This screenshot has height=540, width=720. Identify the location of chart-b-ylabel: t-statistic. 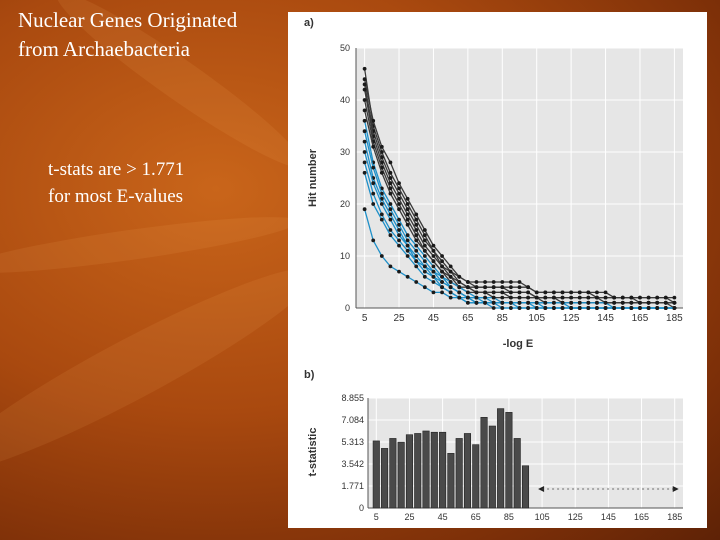
(313, 452).